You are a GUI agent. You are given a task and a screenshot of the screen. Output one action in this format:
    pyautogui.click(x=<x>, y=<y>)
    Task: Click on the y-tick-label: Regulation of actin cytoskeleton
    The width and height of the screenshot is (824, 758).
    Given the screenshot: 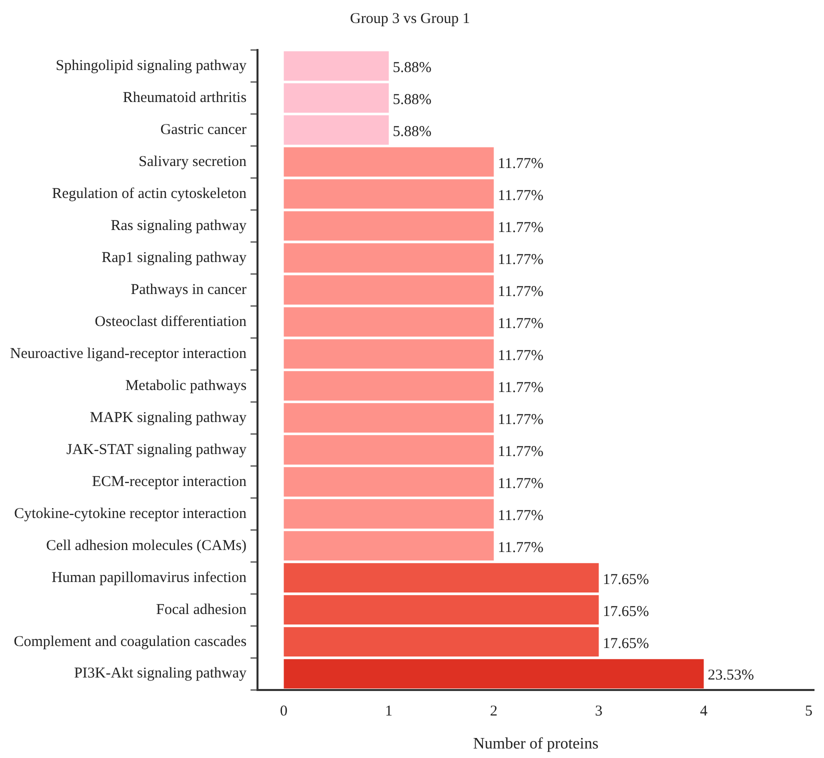 What is the action you would take?
    pyautogui.click(x=150, y=194)
    